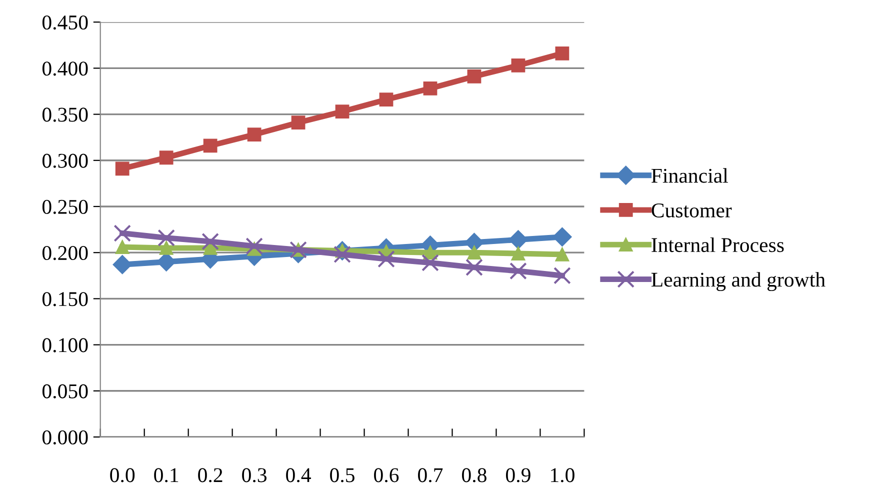  Describe the element at coordinates (122, 475) in the screenshot. I see `x-tick-label: 0.0` at that location.